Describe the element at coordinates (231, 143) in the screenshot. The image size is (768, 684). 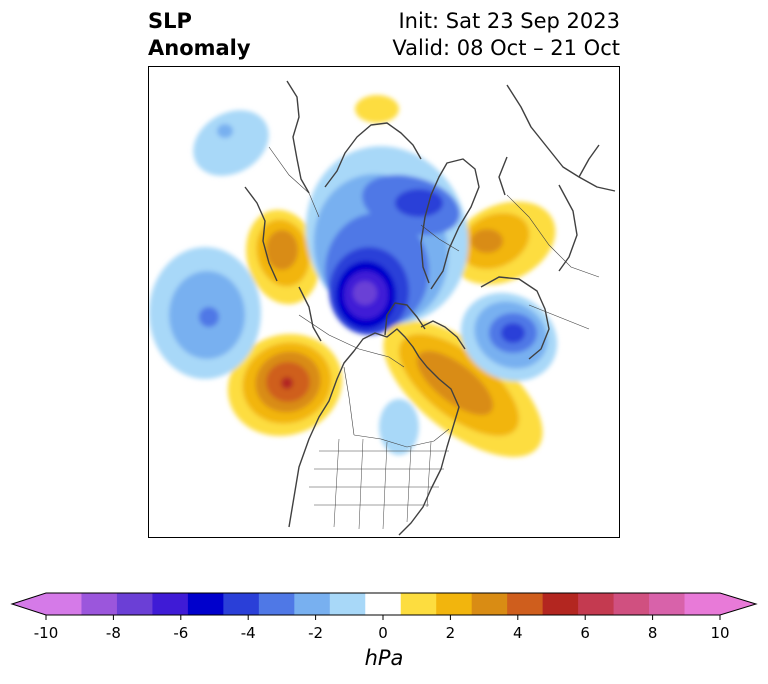
I see `anomaly-western-pacific-low` at that location.